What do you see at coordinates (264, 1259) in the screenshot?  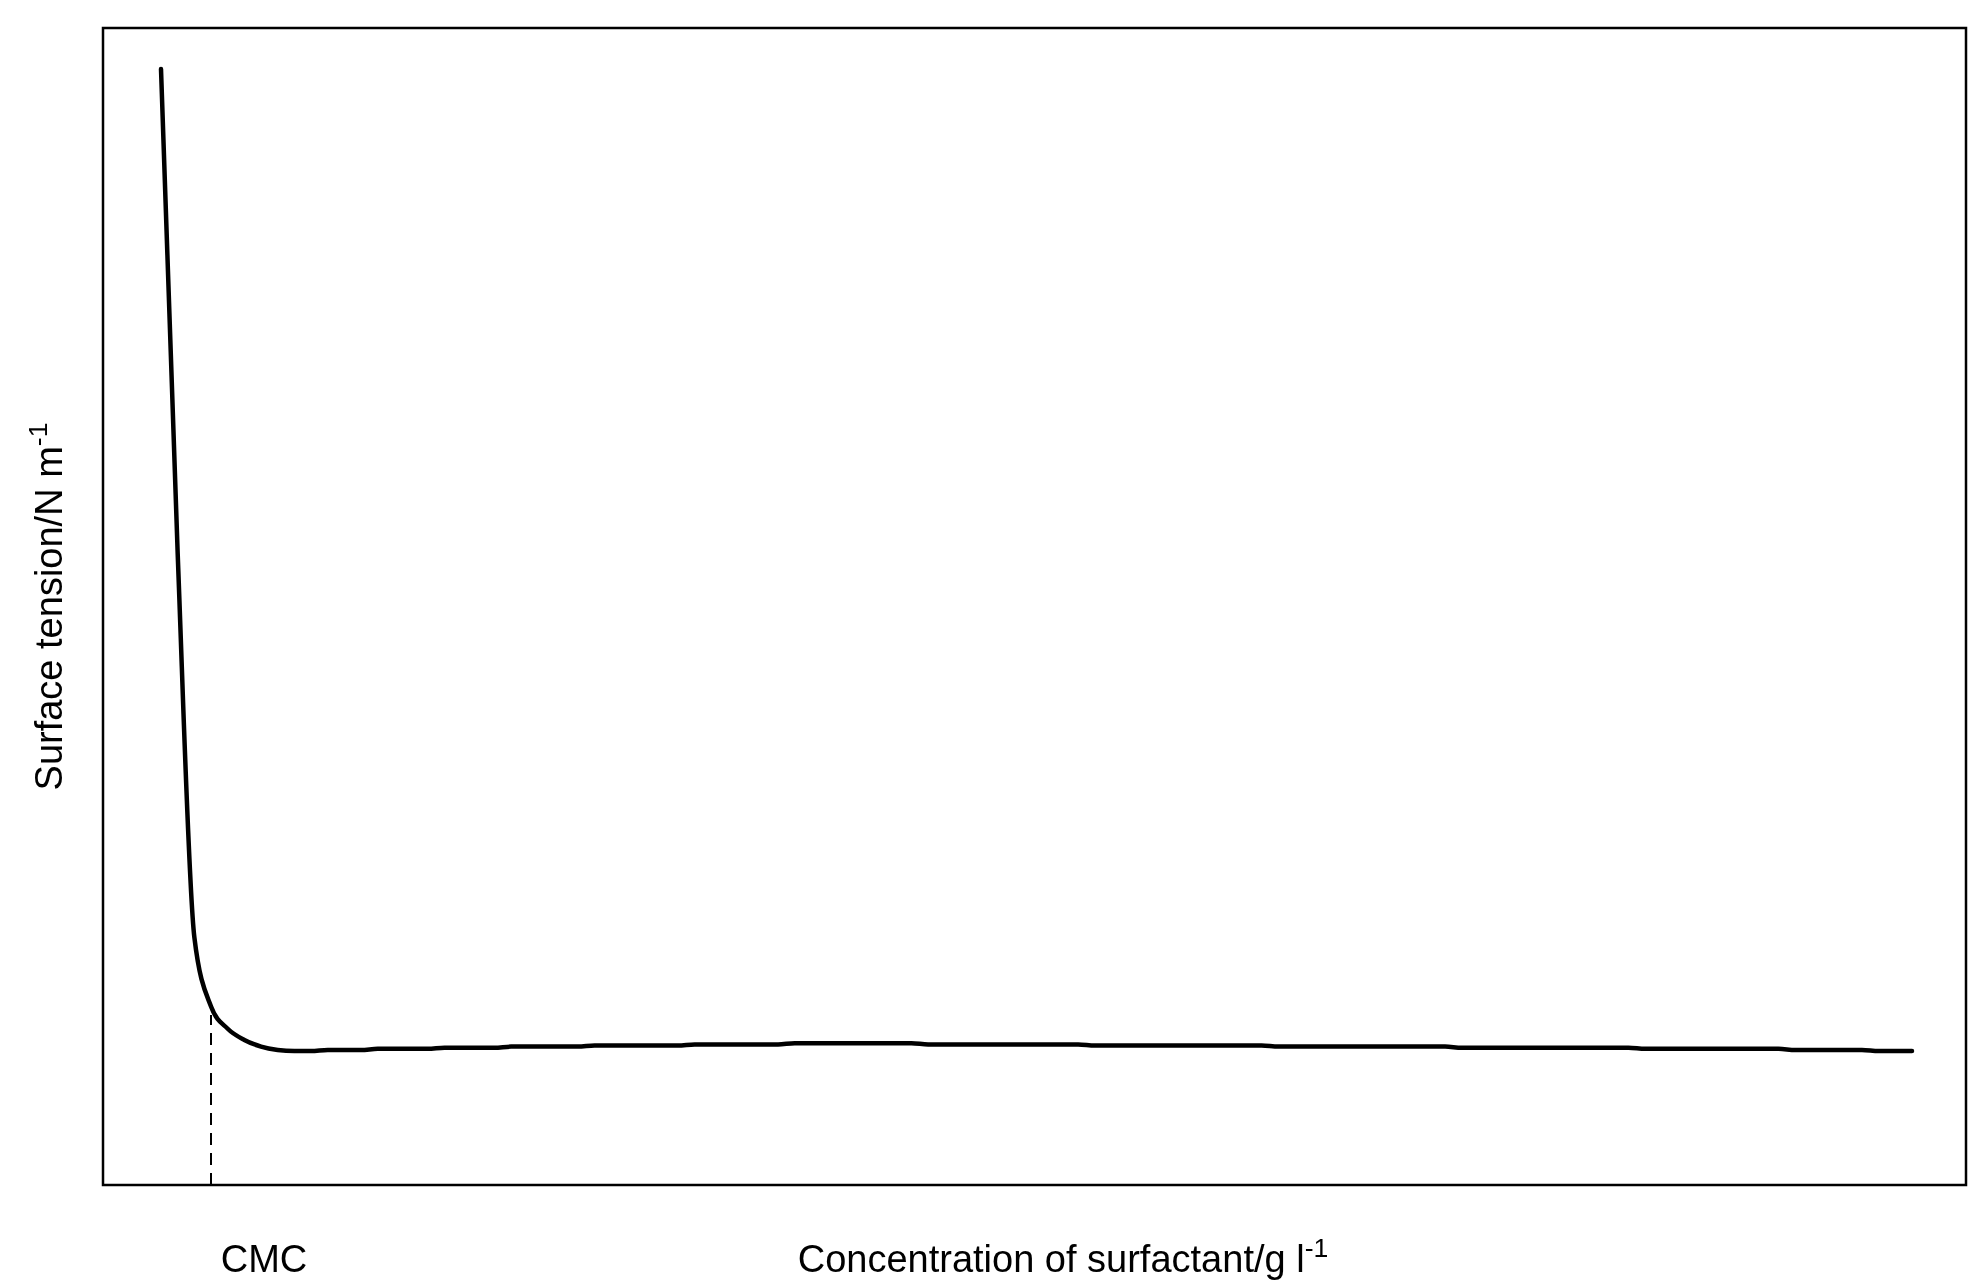 I see `text: CMC` at bounding box center [264, 1259].